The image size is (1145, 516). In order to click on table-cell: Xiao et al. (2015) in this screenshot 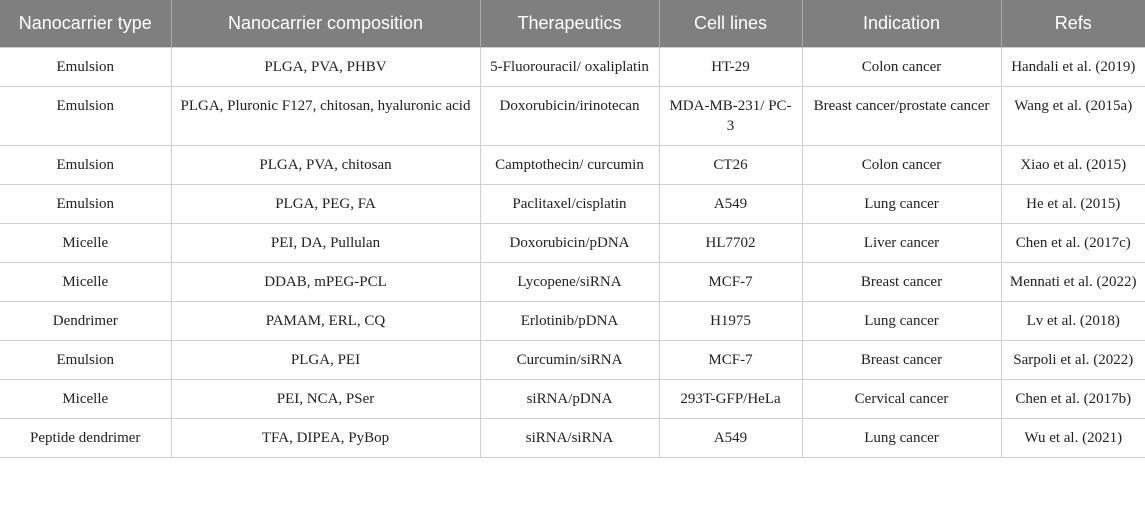, I will do `click(1072, 164)`.